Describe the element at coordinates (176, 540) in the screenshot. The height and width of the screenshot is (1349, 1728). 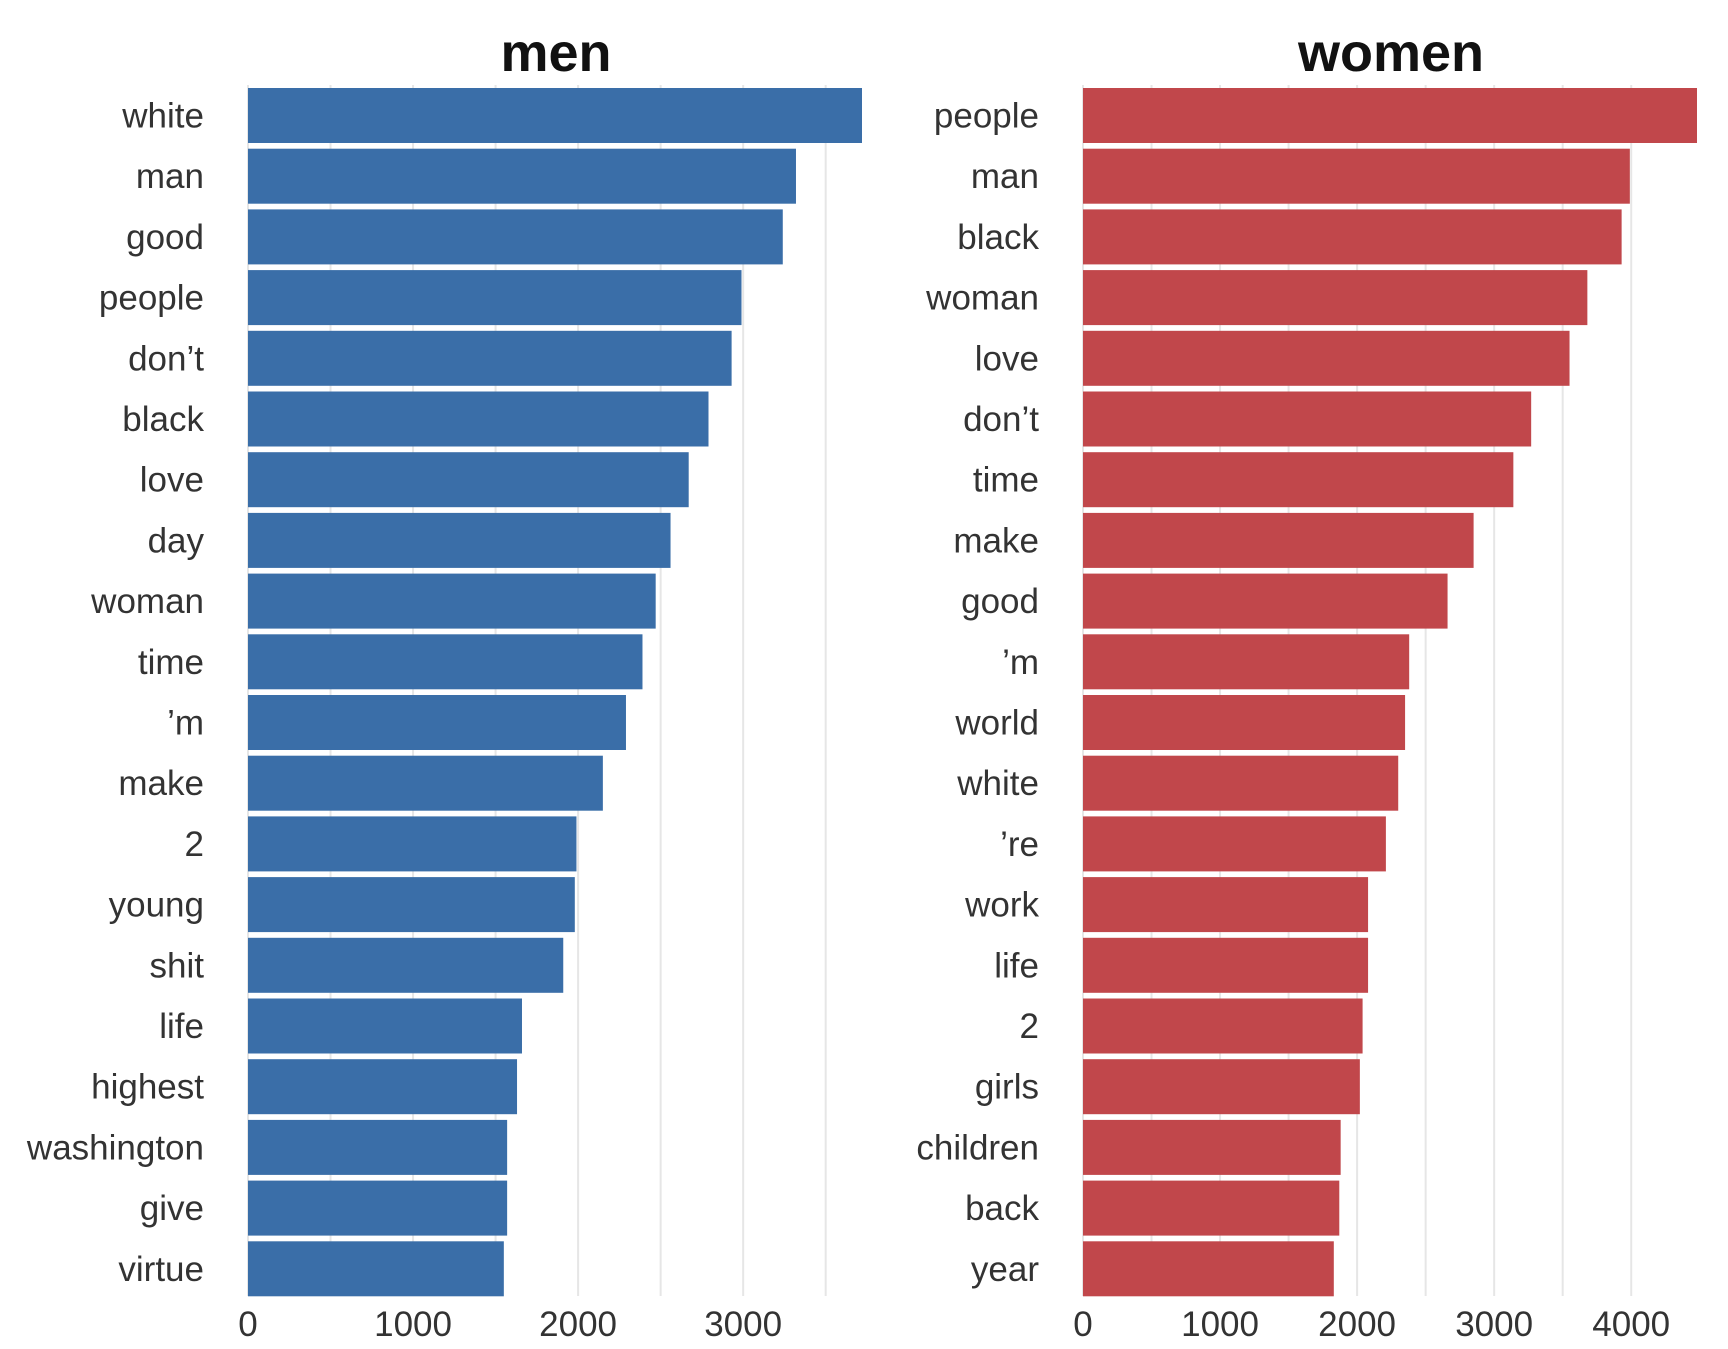
I see `men-category-label: day` at that location.